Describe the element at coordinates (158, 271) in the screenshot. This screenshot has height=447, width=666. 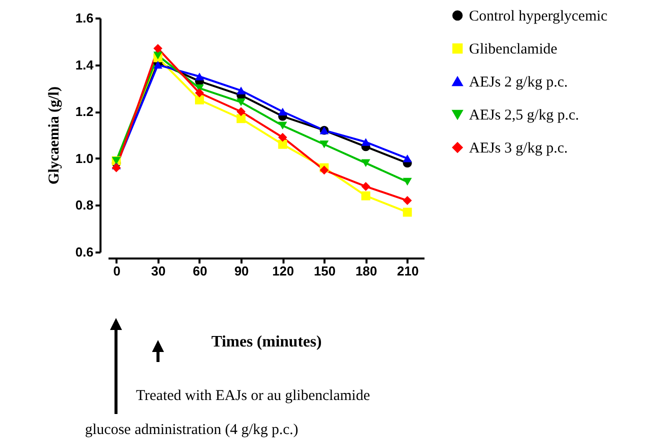
I see `x-tick-label: 30` at that location.